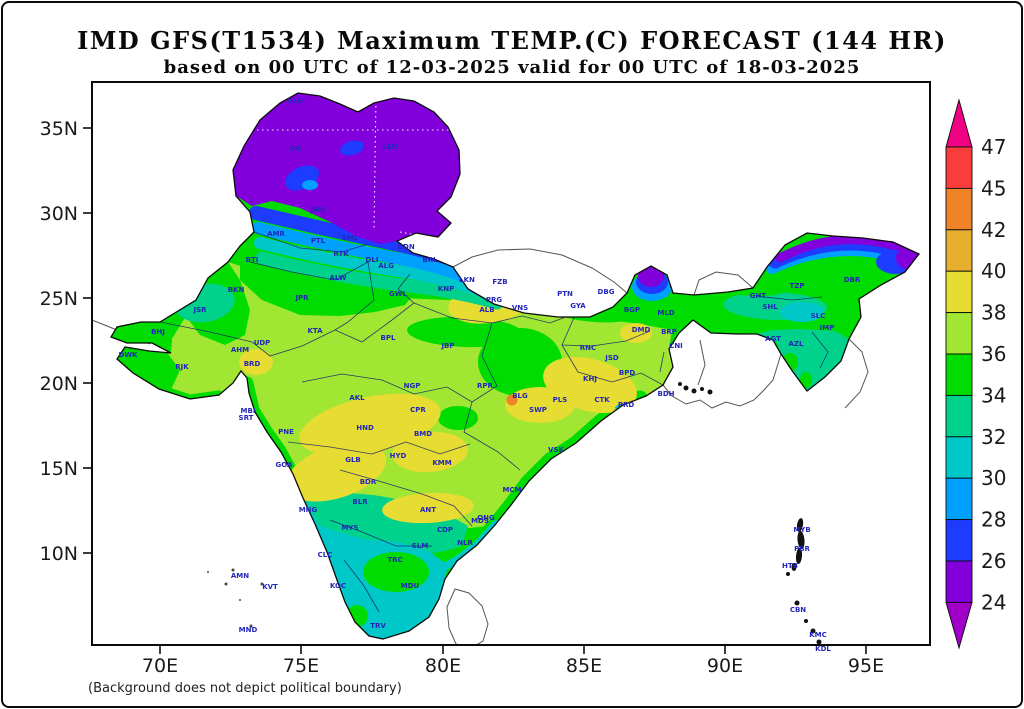 The height and width of the screenshot is (709, 1024). Describe the element at coordinates (676, 346) in the screenshot. I see `station-label: CNI` at that location.